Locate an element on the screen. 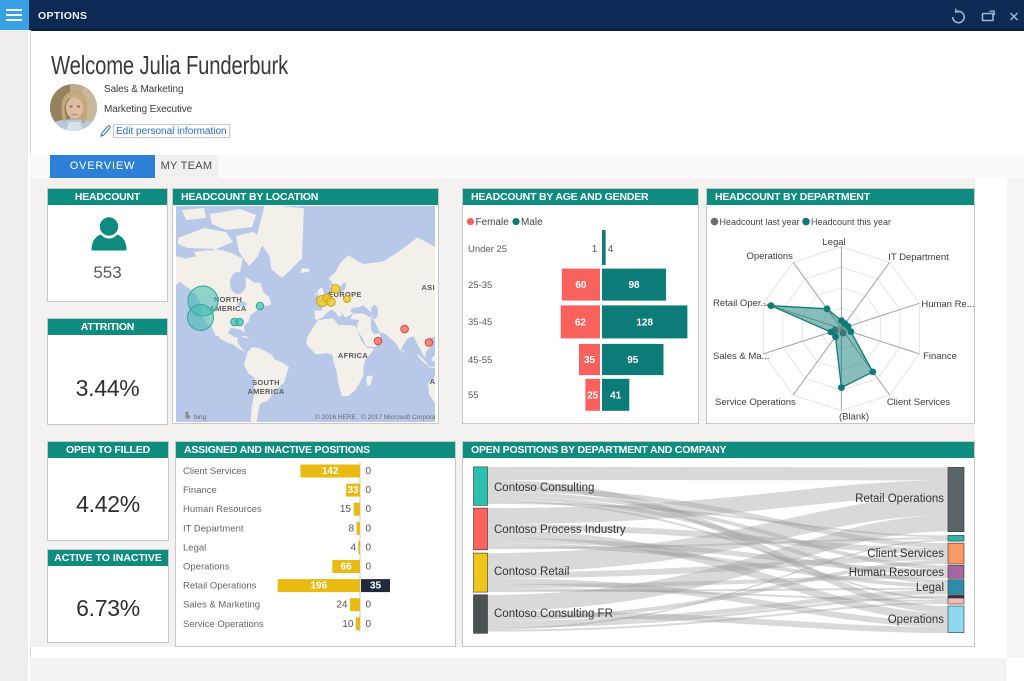 This screenshot has width=1024, height=681. svg-text: Contoso Consulting FR is located at coordinates (553, 614).